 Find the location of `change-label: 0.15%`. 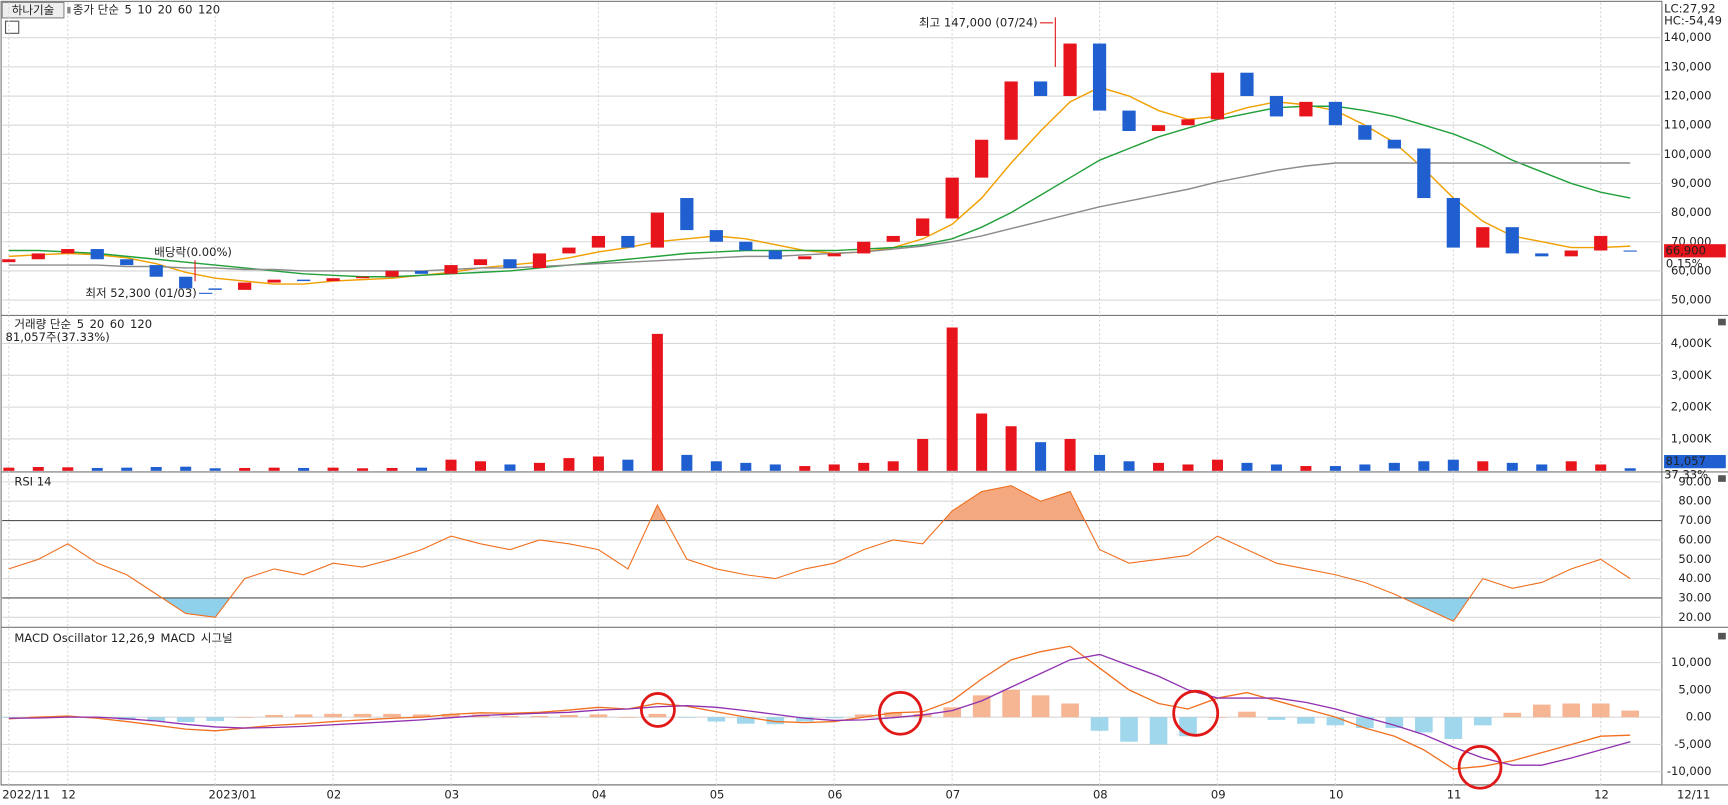

change-label: 0.15% is located at coordinates (1684, 264).